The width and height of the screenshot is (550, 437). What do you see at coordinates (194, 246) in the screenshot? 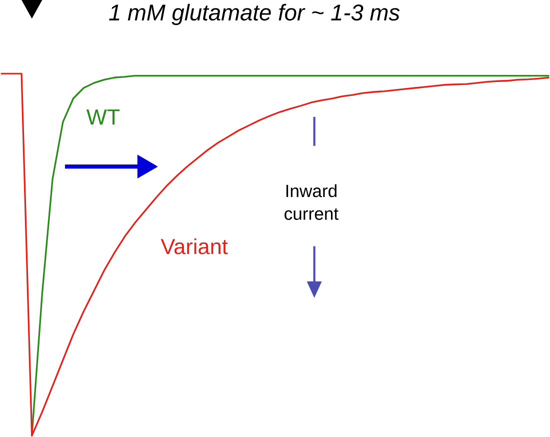
I see `series-label: Variant` at bounding box center [194, 246].